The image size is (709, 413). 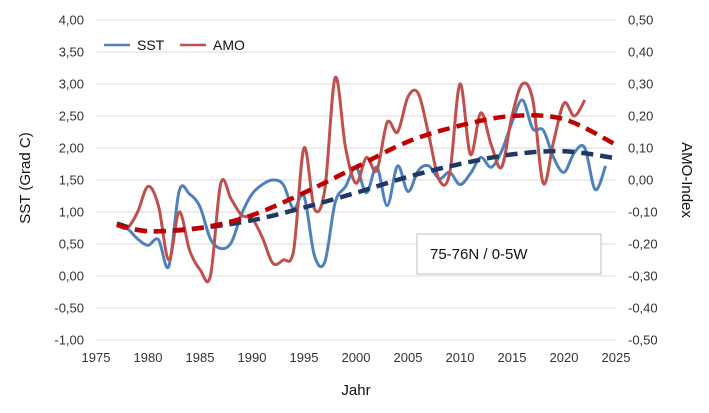 I want to click on y-left-tick-label: -1,00, so click(x=69, y=340).